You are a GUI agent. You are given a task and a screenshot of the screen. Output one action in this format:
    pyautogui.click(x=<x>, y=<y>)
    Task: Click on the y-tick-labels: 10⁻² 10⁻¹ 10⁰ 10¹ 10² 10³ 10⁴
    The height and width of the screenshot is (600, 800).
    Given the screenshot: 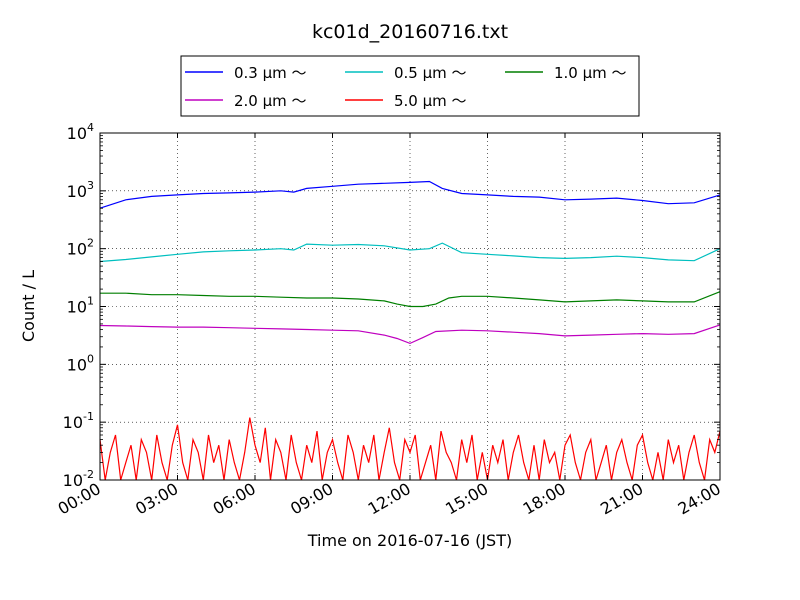 What is the action you would take?
    pyautogui.click(x=78, y=305)
    